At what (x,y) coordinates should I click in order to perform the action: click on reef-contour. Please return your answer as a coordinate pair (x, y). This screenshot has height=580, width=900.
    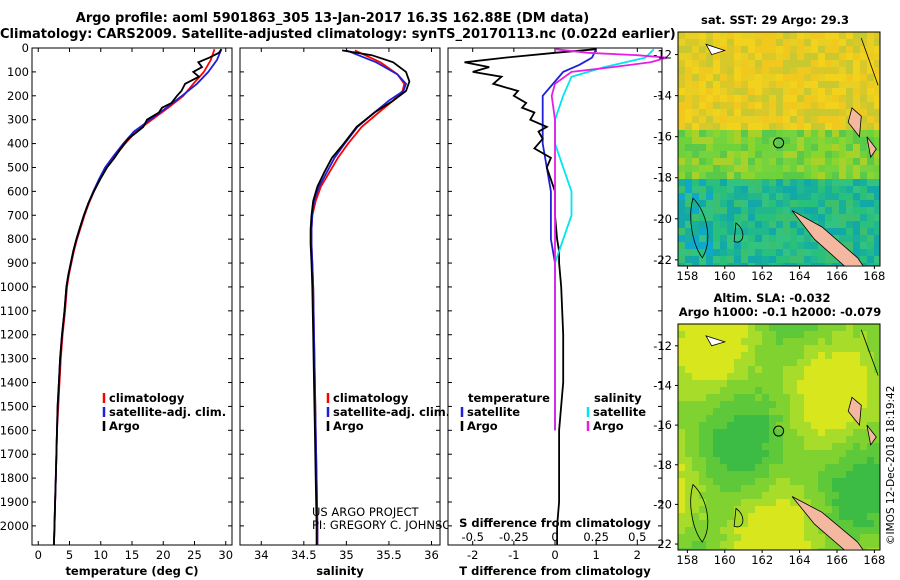
    Looking at the image, I should click on (699, 228).